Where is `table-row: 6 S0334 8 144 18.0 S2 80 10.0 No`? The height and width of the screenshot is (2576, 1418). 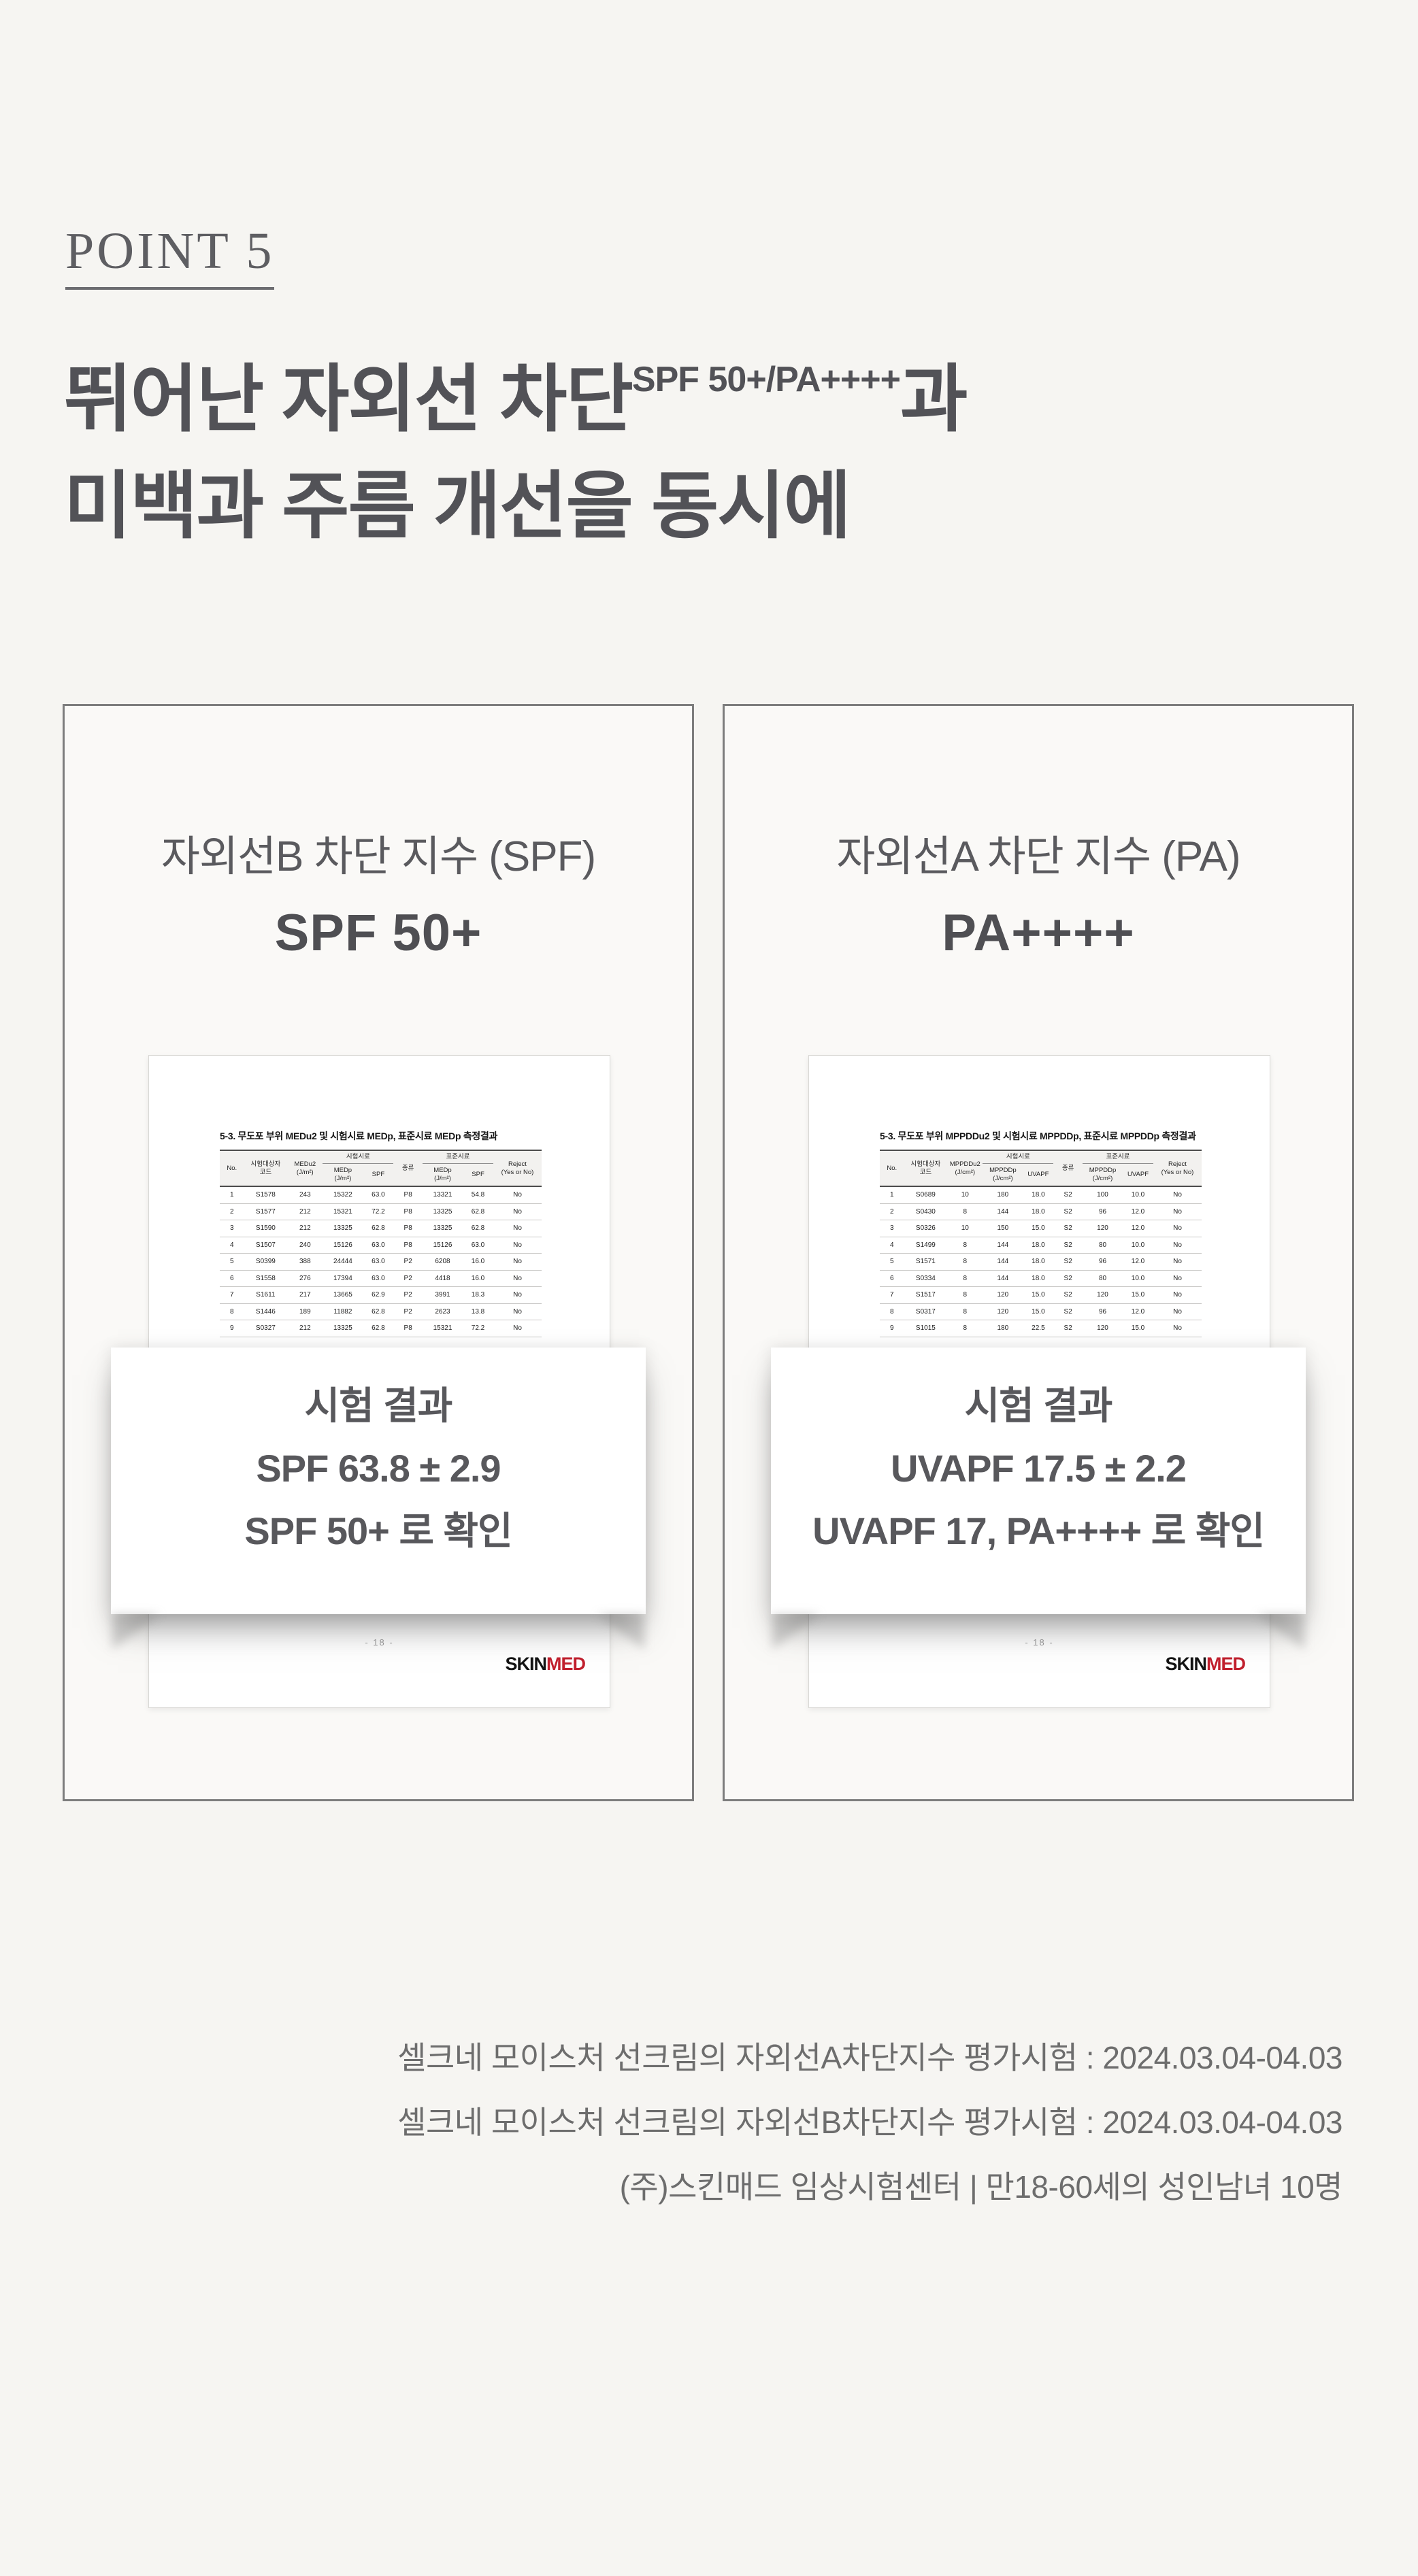 table-row: 6 S0334 8 144 18.0 S2 80 10.0 No is located at coordinates (1041, 1278).